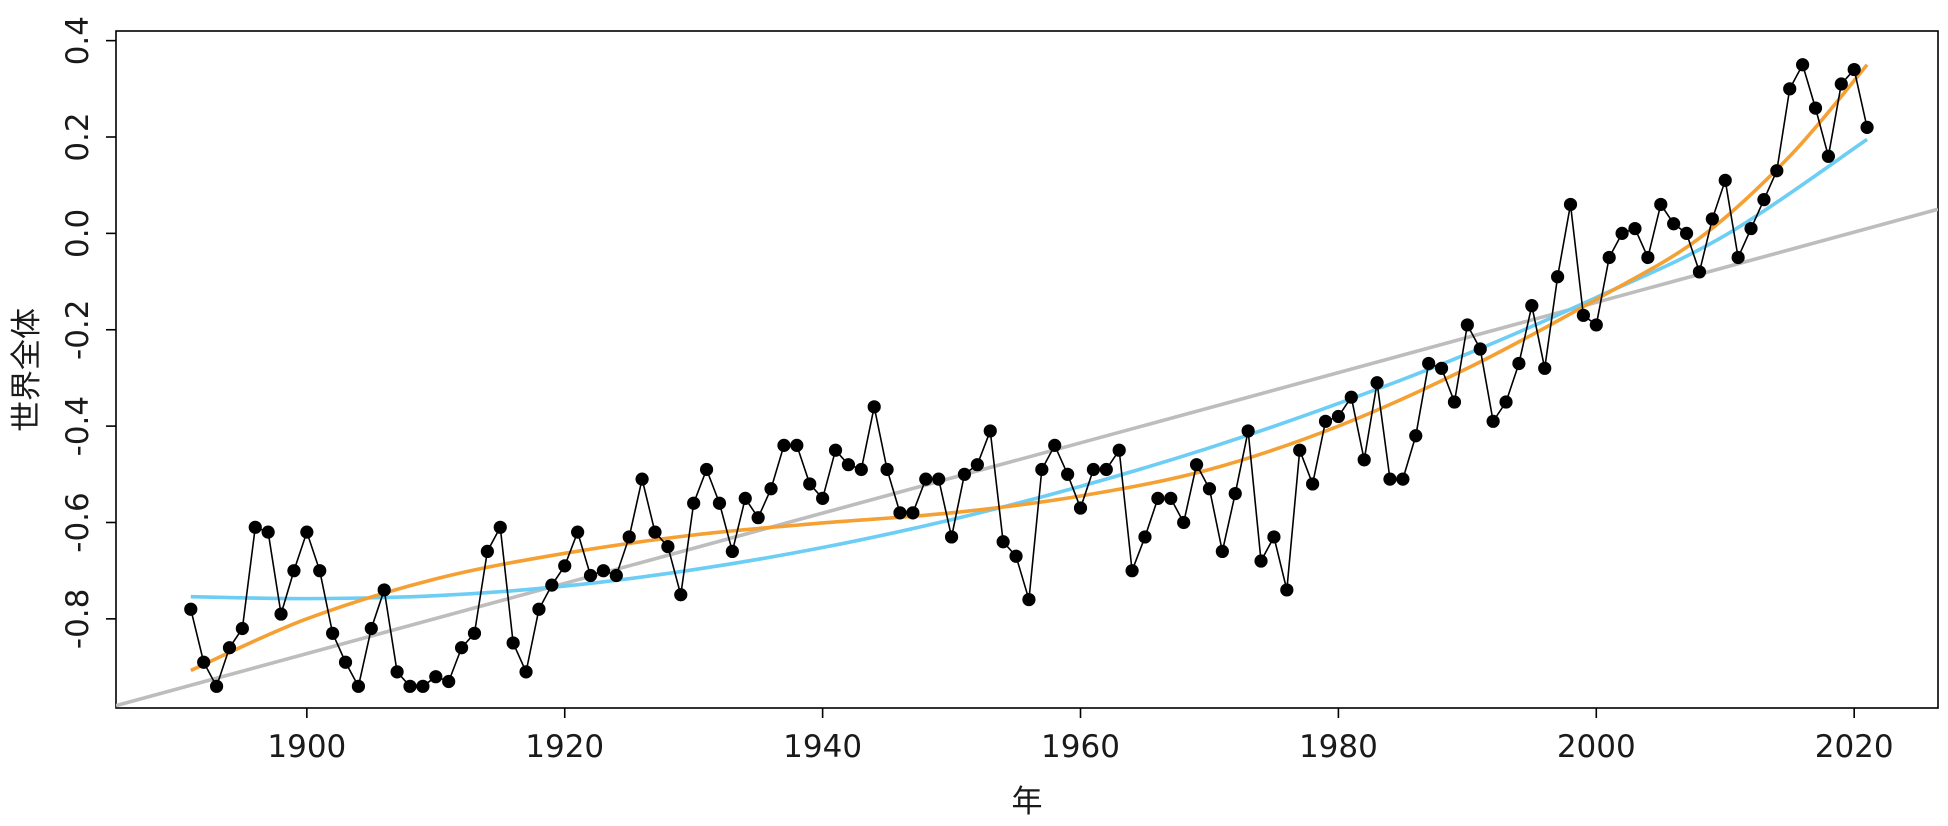 This screenshot has height=826, width=1948. Describe the element at coordinates (822, 747) in the screenshot. I see `x-tick-label: 1940` at that location.